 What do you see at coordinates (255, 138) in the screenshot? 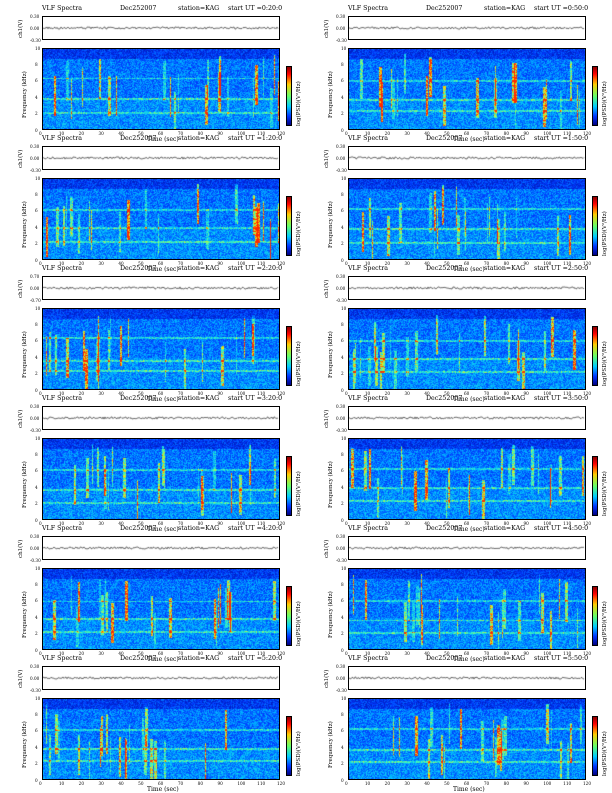
I see `header-start: start UT =1:20:0` at bounding box center [255, 138].